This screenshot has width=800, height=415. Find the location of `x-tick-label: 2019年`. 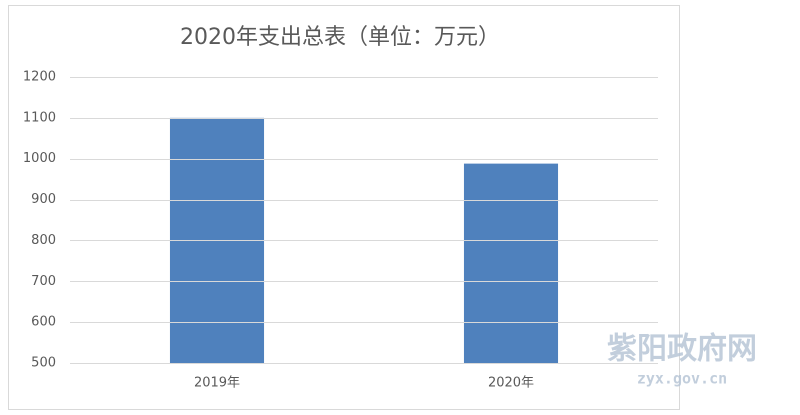

x-tick-label: 2019年 is located at coordinates (217, 383).